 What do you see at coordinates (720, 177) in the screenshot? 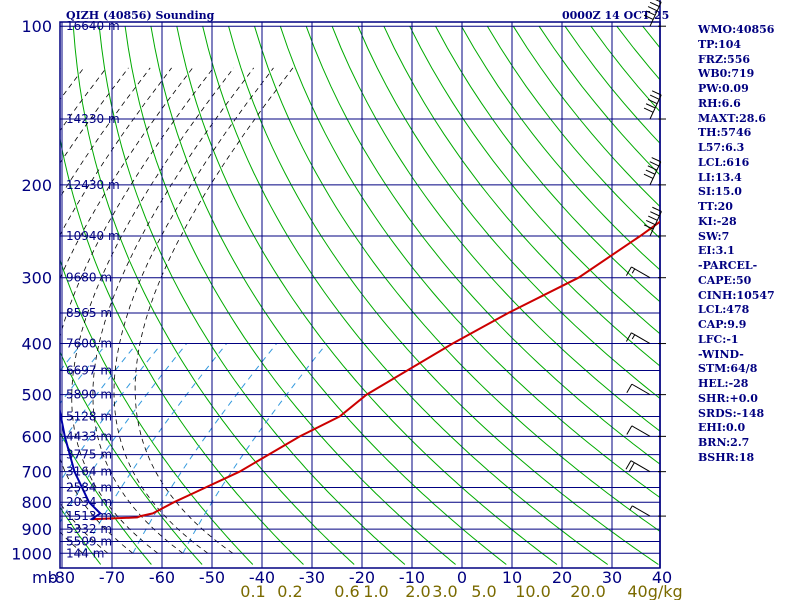
I see `index-item: LI:13.4` at bounding box center [720, 177].